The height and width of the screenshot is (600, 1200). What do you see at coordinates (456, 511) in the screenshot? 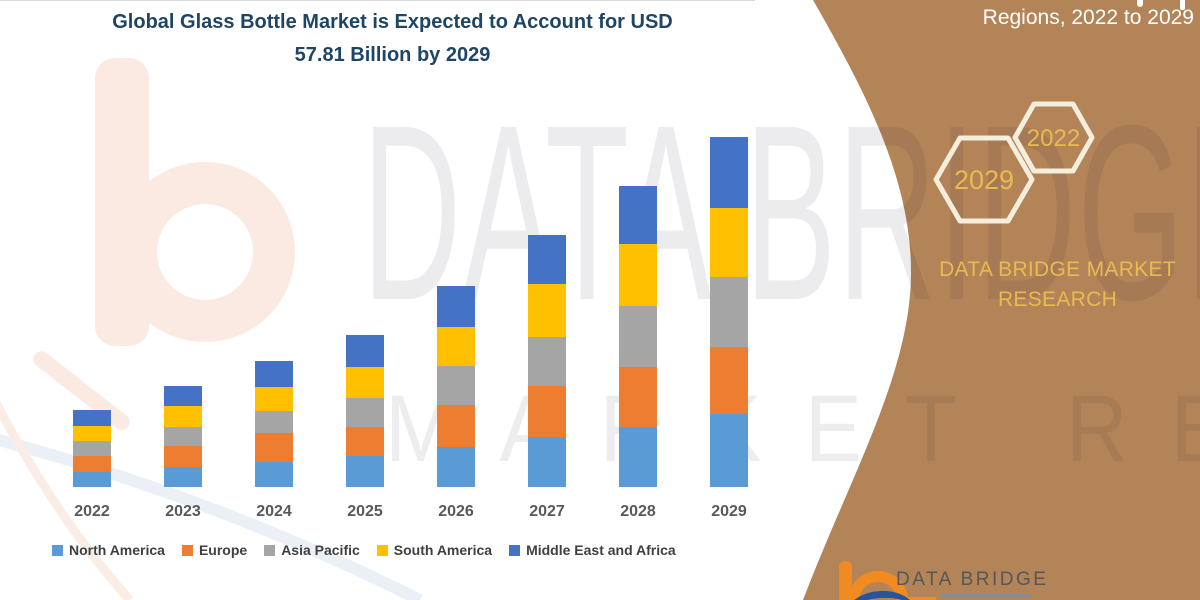
I see `x-axis-label: 2026` at bounding box center [456, 511].